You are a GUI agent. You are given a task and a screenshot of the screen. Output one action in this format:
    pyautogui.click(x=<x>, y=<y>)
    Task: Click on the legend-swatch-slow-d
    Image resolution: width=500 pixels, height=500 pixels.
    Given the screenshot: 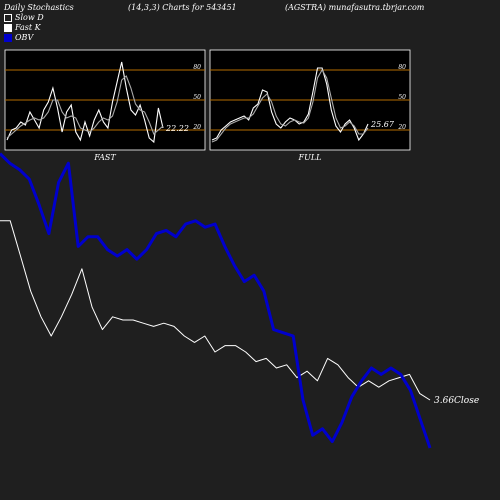 What is the action you would take?
    pyautogui.click(x=8, y=18)
    